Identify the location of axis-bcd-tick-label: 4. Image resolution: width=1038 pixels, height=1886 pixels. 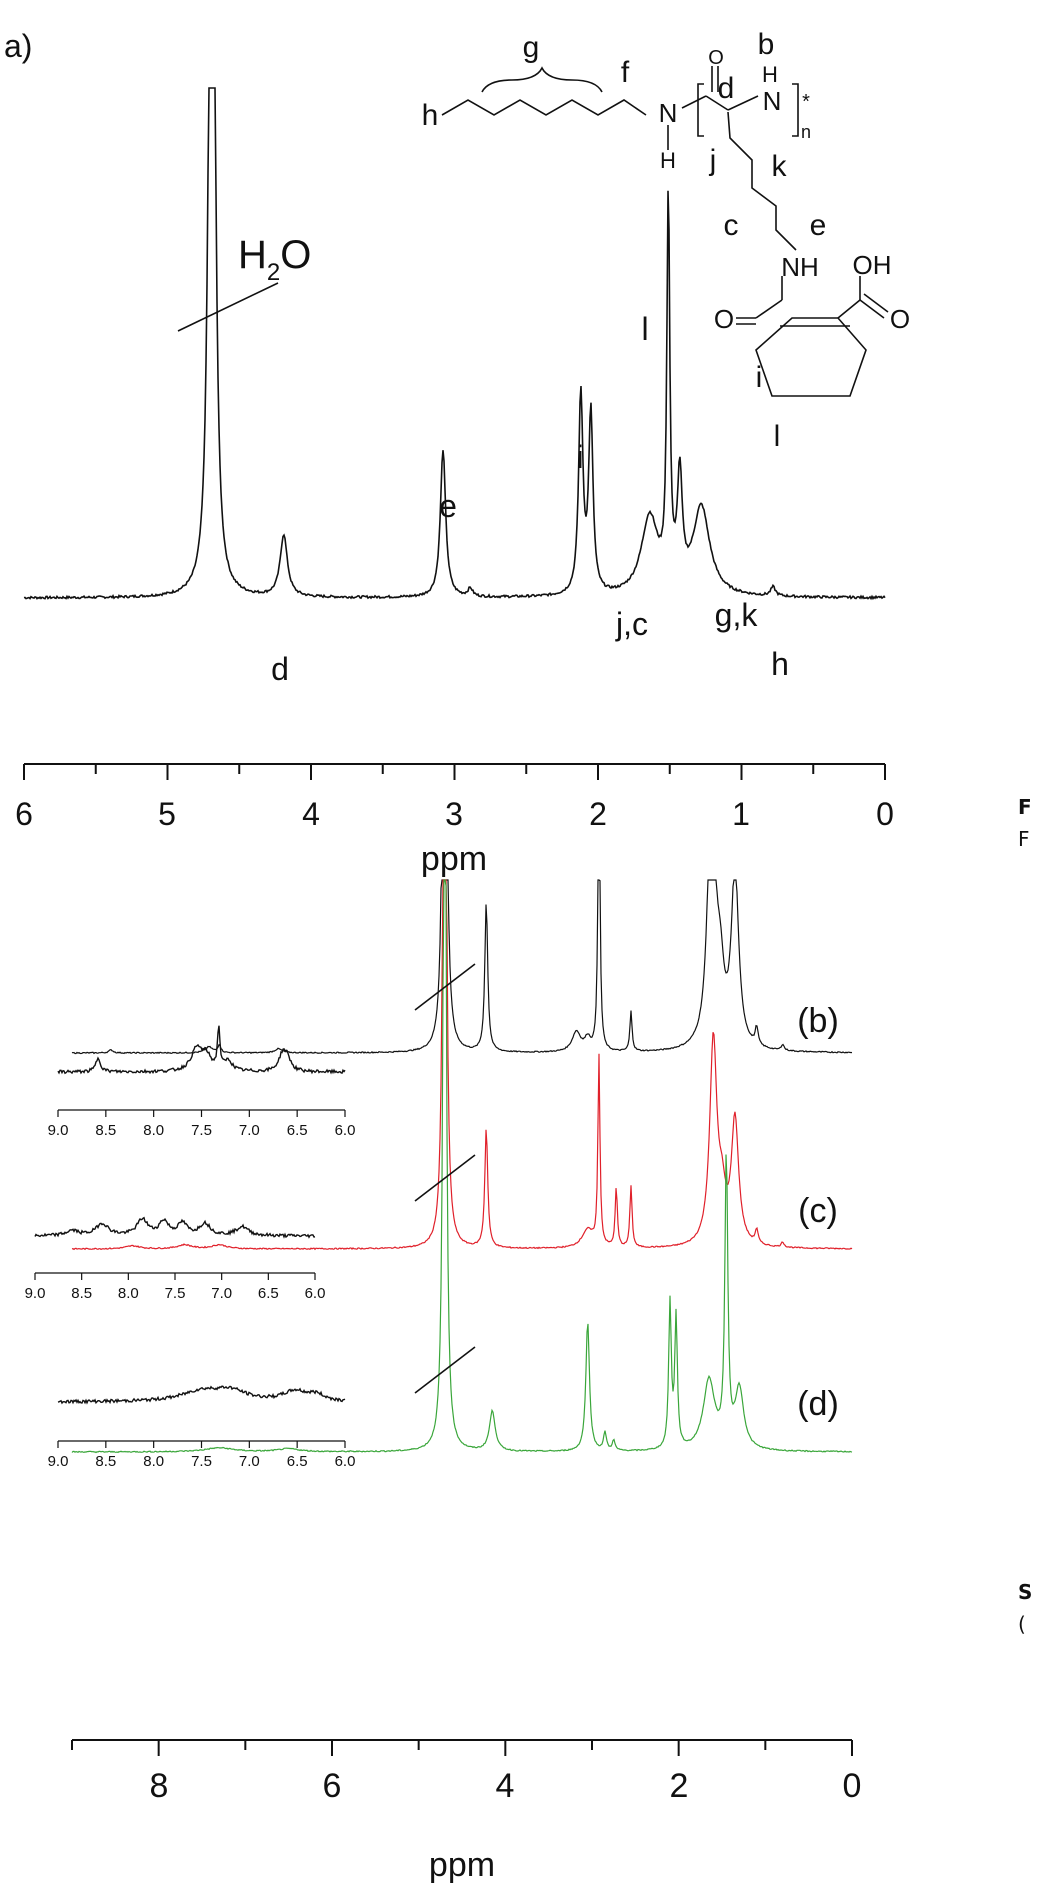
(505, 1786).